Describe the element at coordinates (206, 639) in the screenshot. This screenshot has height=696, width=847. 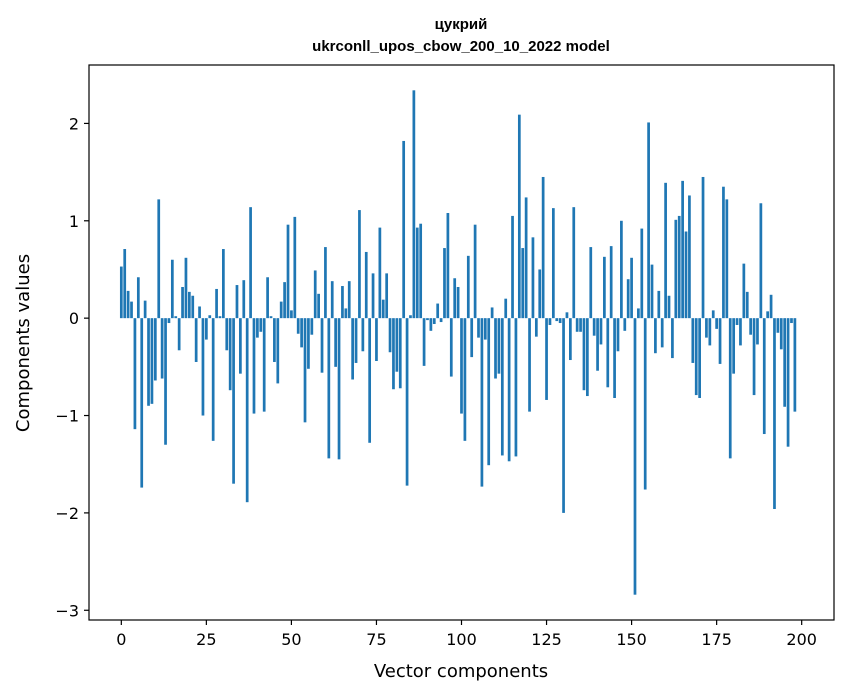
I see `x-tick-label: 25` at that location.